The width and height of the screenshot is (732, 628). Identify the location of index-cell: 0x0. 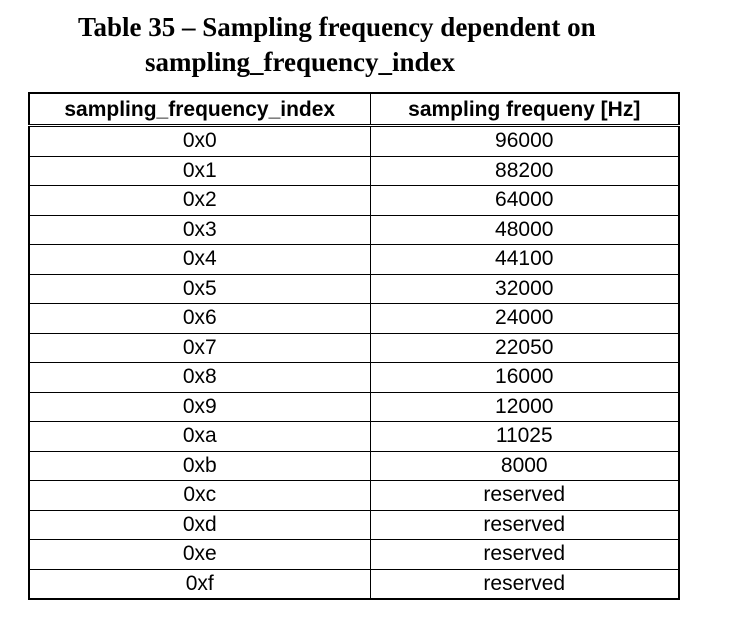
(200, 141).